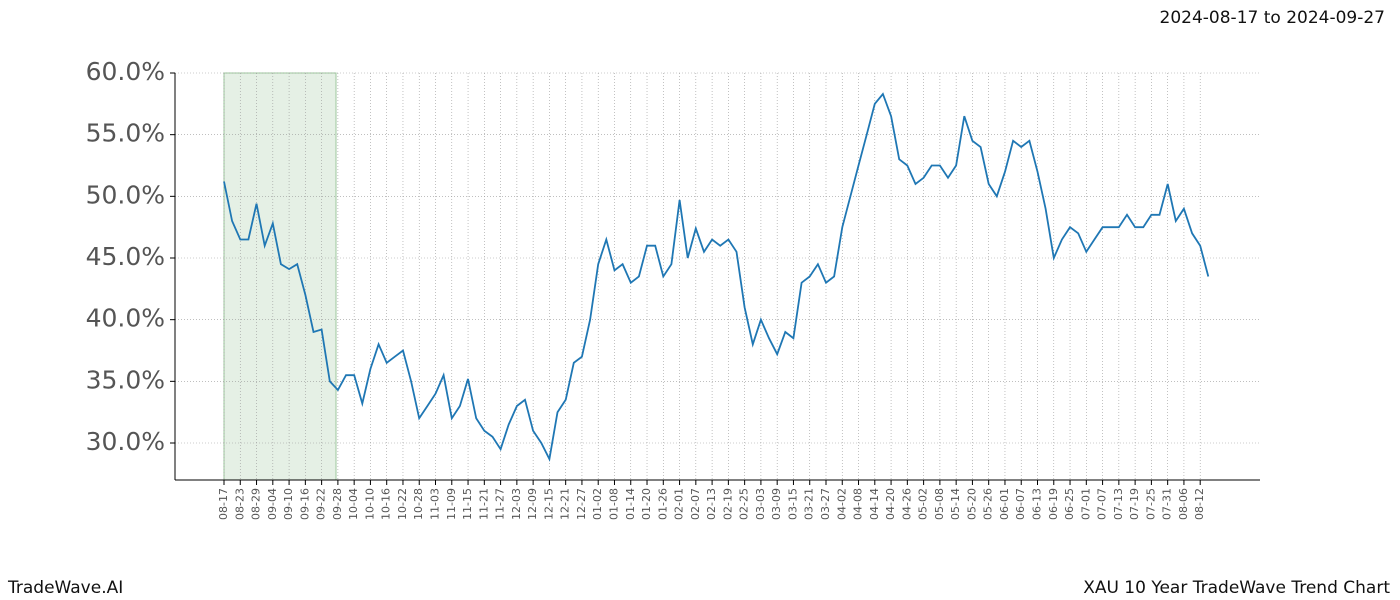 The image size is (1400, 600). Describe the element at coordinates (1236, 588) in the screenshot. I see `footer-right: XAU 10 Year TradeWave Trend Chart` at that location.